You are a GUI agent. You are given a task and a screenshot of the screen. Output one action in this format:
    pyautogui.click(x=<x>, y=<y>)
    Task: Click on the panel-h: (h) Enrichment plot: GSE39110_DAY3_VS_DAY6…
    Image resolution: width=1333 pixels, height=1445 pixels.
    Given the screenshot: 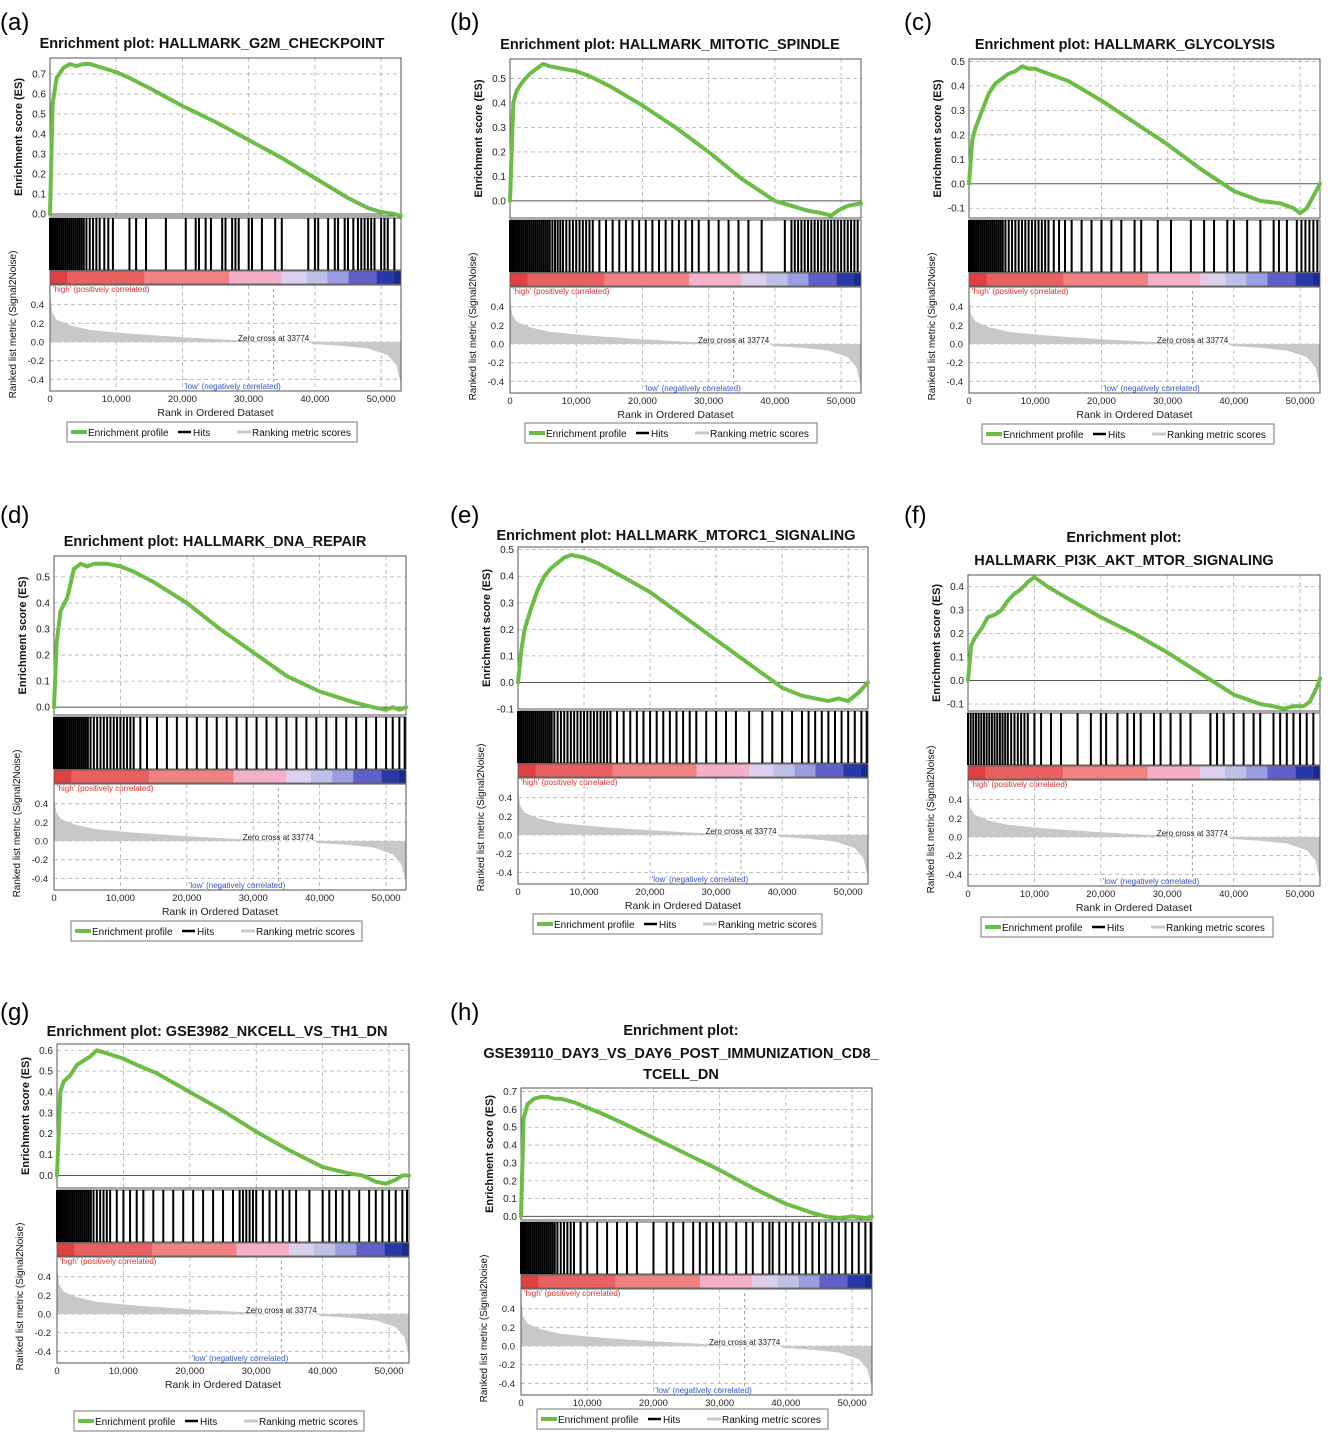 What is the action you would take?
    pyautogui.click(x=665, y=1214)
    